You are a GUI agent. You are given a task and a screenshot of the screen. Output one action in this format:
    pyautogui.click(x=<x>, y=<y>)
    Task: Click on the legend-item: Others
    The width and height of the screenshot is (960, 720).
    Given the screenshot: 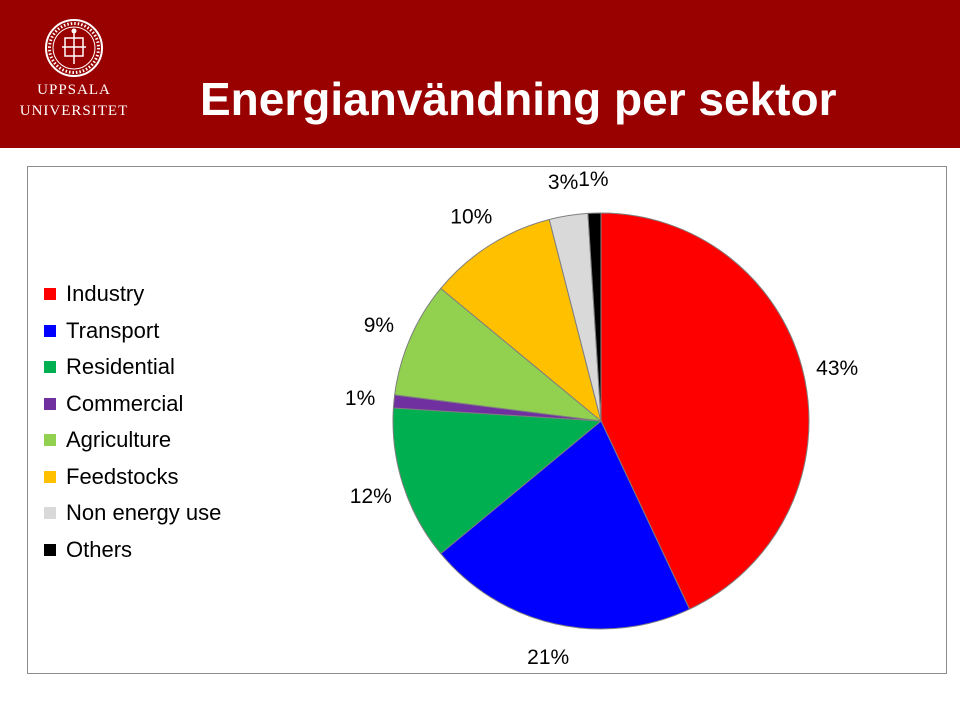 What is the action you would take?
    pyautogui.click(x=132, y=554)
    